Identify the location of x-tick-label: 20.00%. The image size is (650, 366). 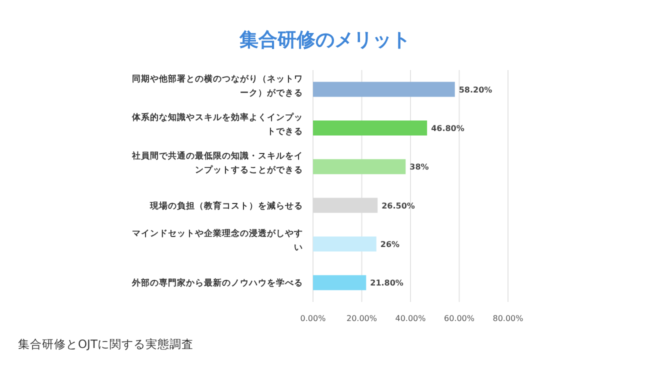
(362, 318).